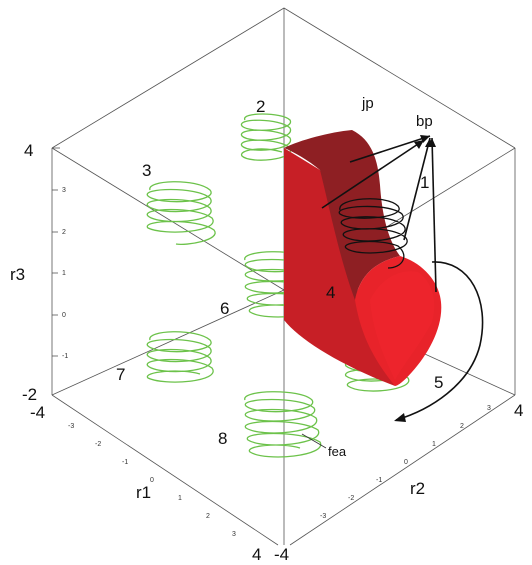  I want to click on r1-axis: -3 -2 -1 0 1 2 3, so click(152, 480).